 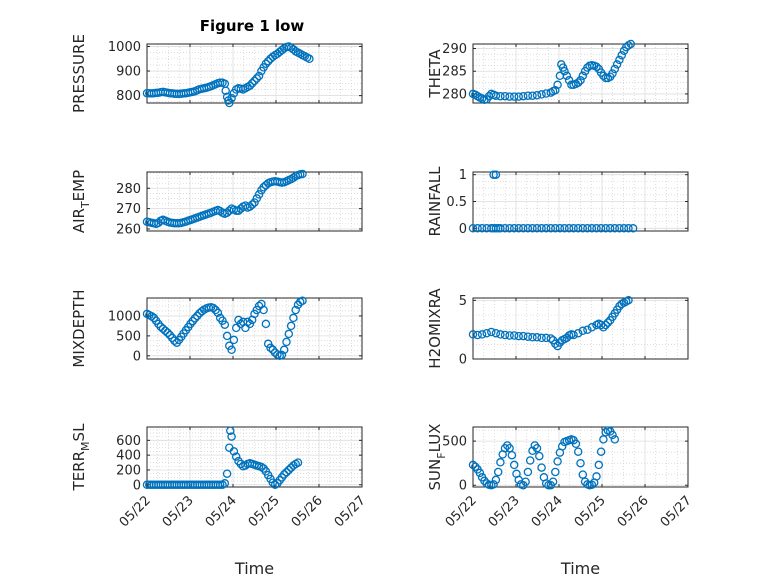 What do you see at coordinates (128, 456) in the screenshot?
I see `y-tick-label: 400` at bounding box center [128, 456].